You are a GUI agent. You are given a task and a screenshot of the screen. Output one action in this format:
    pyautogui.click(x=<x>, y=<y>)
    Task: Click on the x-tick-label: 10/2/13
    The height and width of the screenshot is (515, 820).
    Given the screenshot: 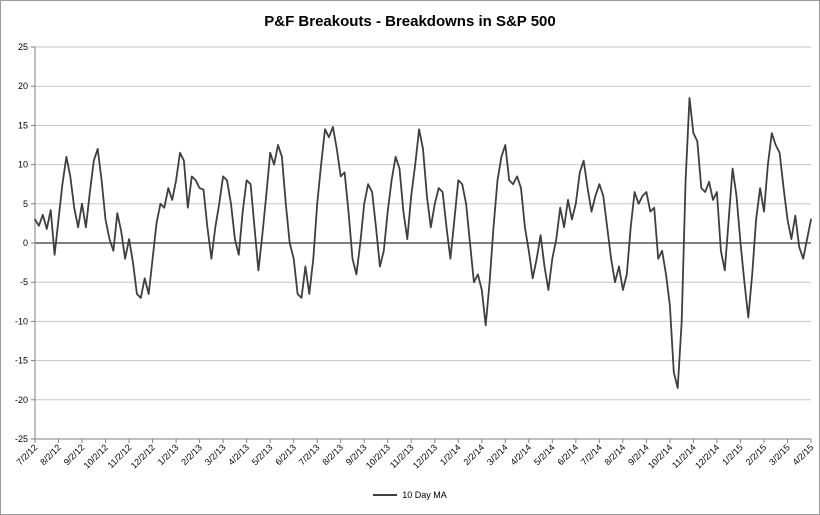 What is the action you would take?
    pyautogui.click(x=378, y=456)
    